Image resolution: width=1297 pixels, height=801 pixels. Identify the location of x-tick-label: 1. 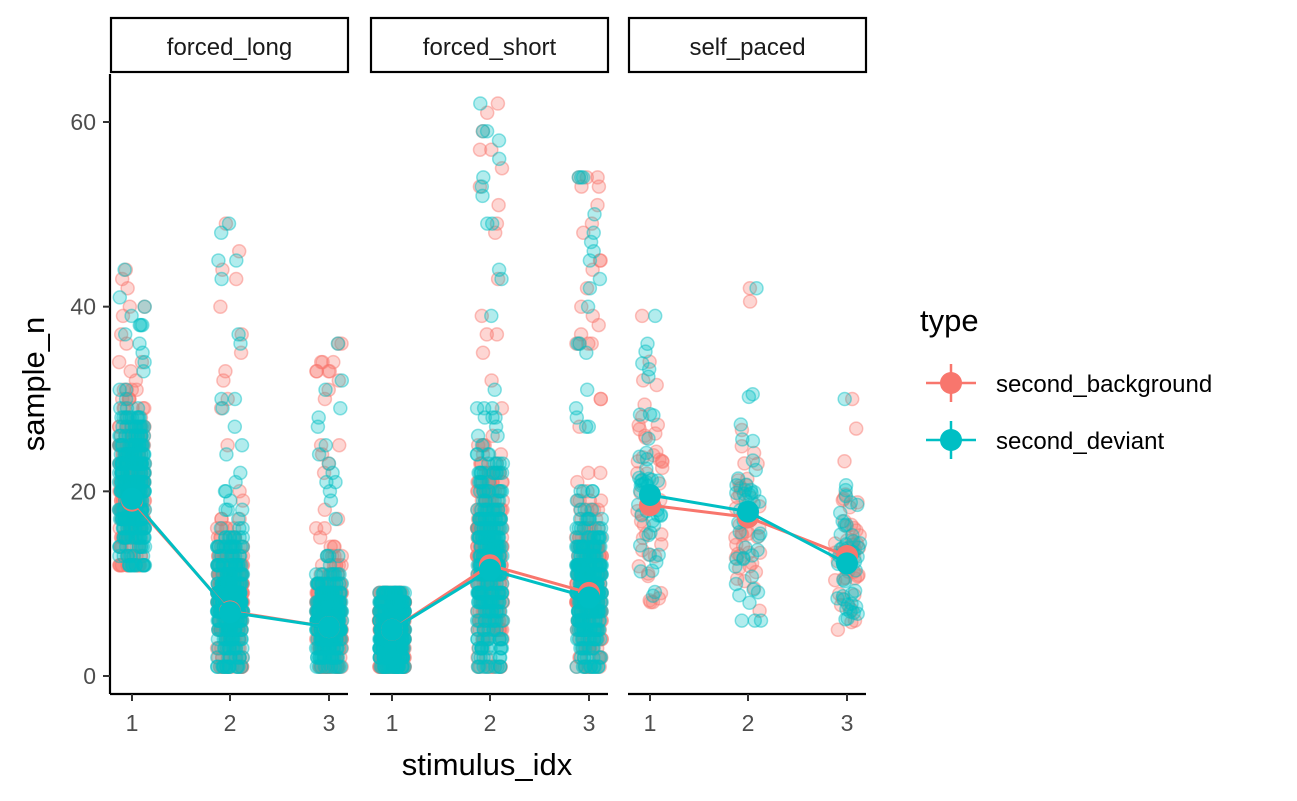
(650, 723).